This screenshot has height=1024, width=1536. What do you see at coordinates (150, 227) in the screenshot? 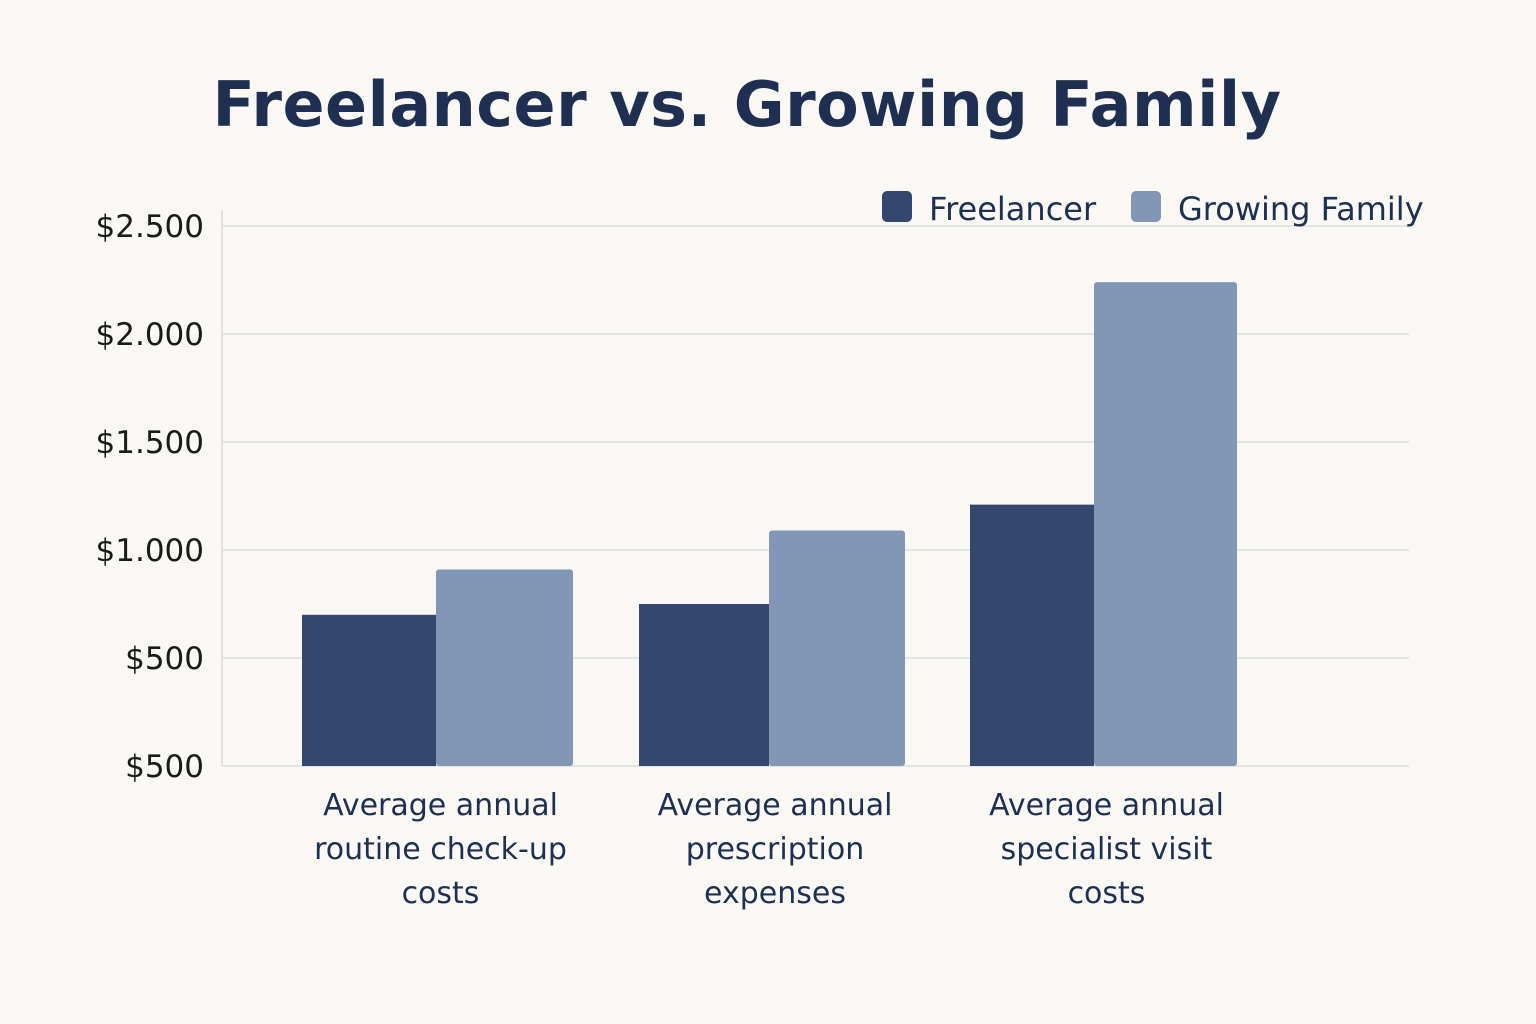
I see `y-tick-label: $2.500` at bounding box center [150, 227].